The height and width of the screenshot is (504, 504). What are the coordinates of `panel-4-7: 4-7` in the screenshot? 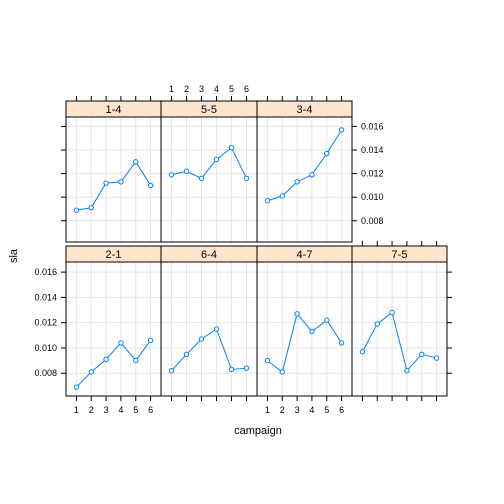 It's located at (304, 321).